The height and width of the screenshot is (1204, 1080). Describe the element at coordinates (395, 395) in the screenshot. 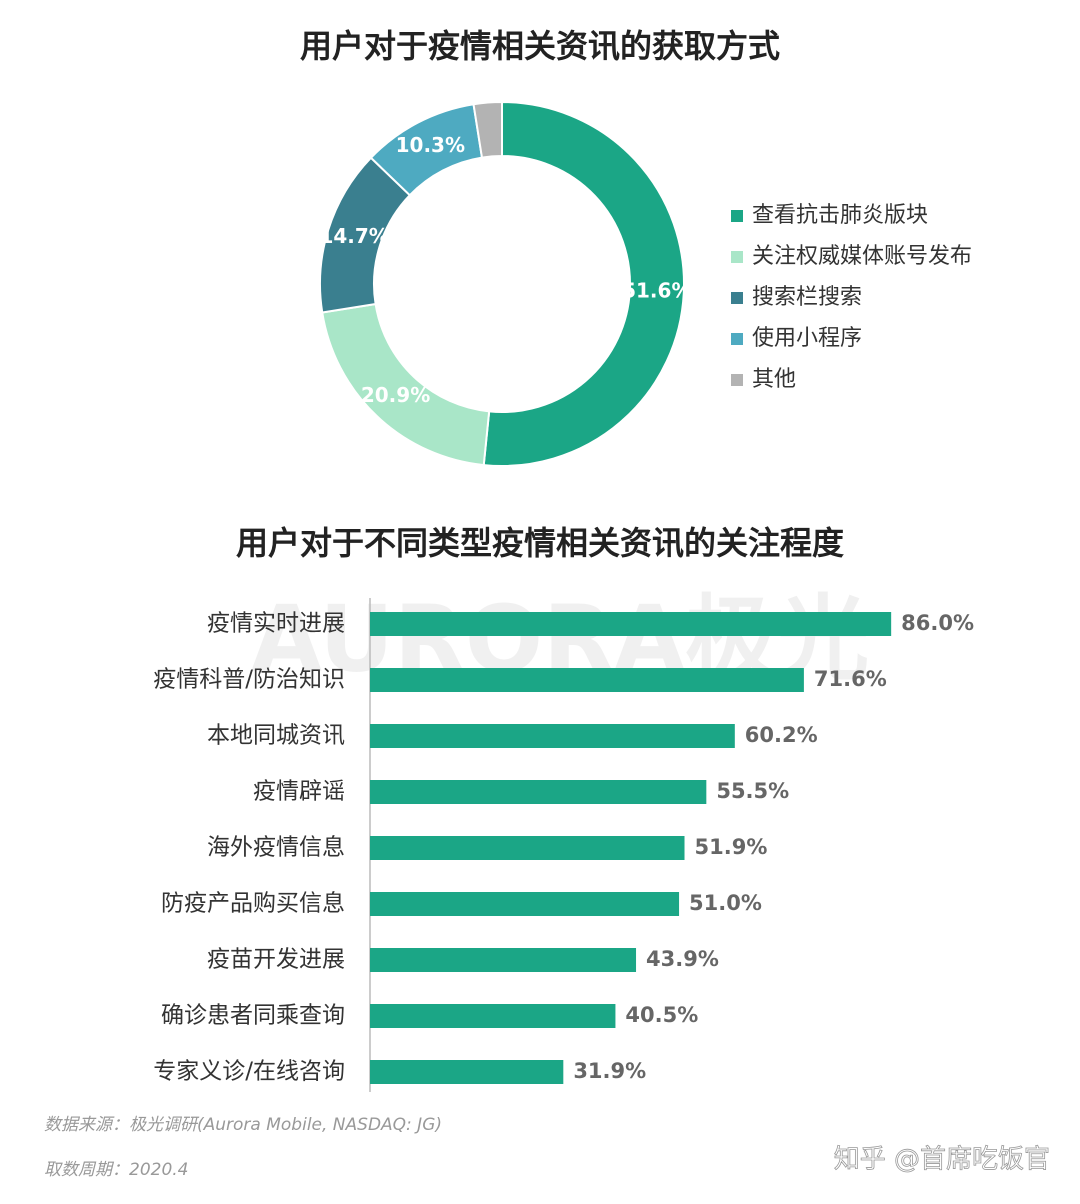

I see `data-label: 20.9%` at that location.